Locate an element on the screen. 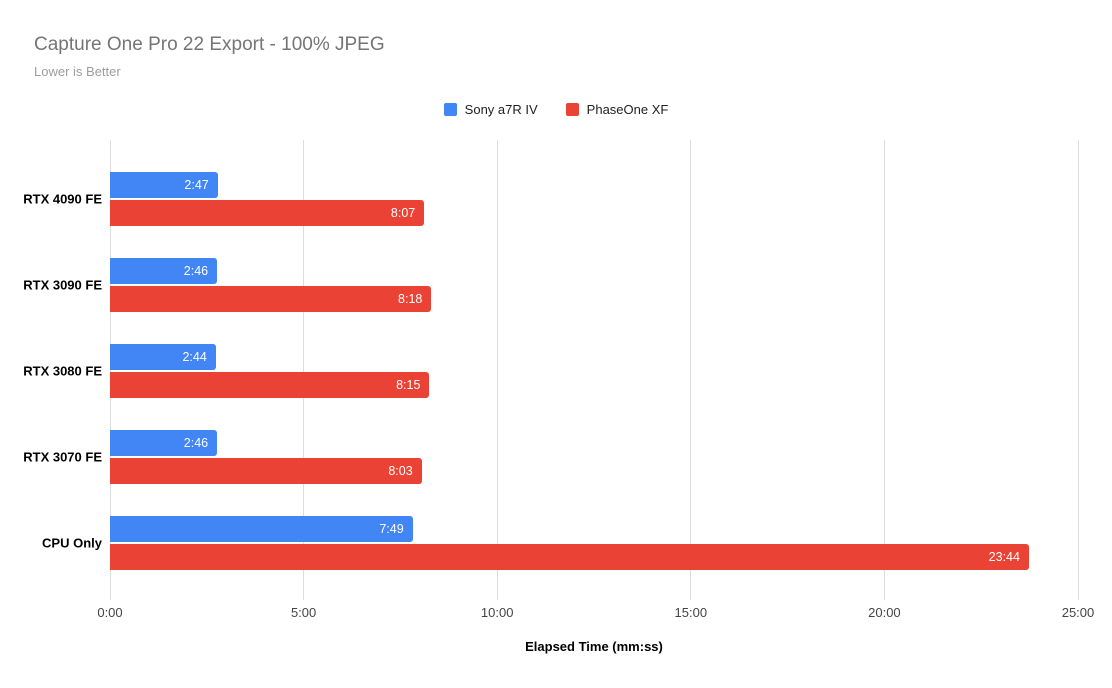 The width and height of the screenshot is (1112, 688). bar-value-label: 23:44 is located at coordinates (1004, 557).